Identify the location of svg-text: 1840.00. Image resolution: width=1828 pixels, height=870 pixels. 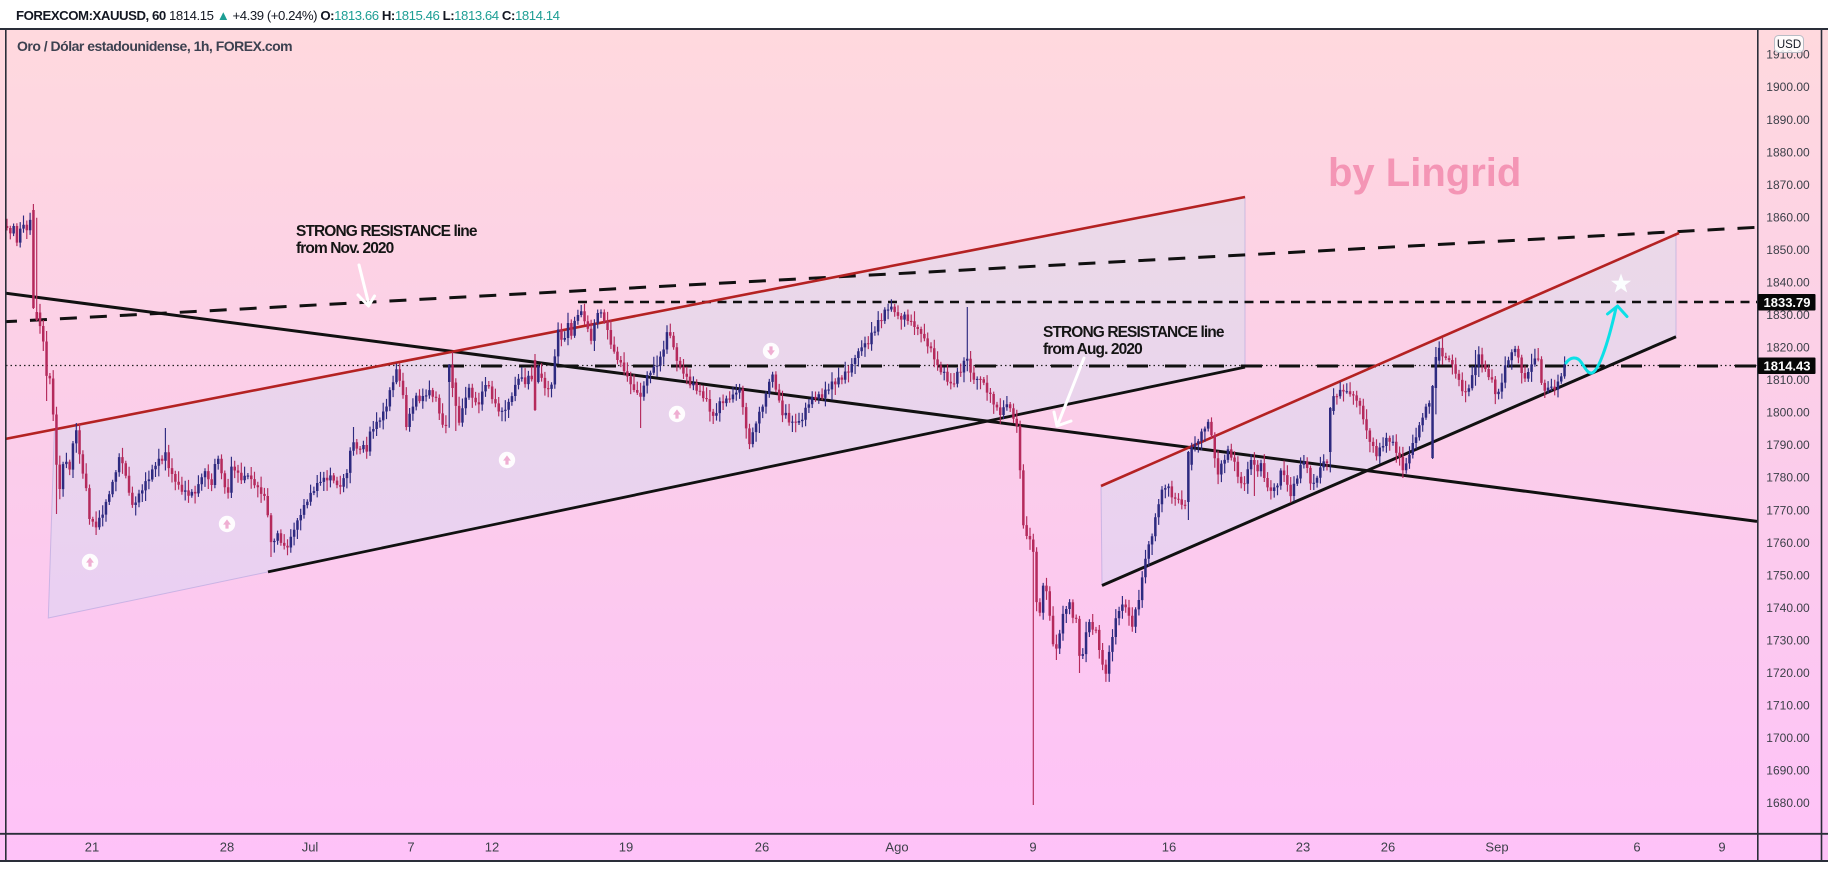
(1788, 283).